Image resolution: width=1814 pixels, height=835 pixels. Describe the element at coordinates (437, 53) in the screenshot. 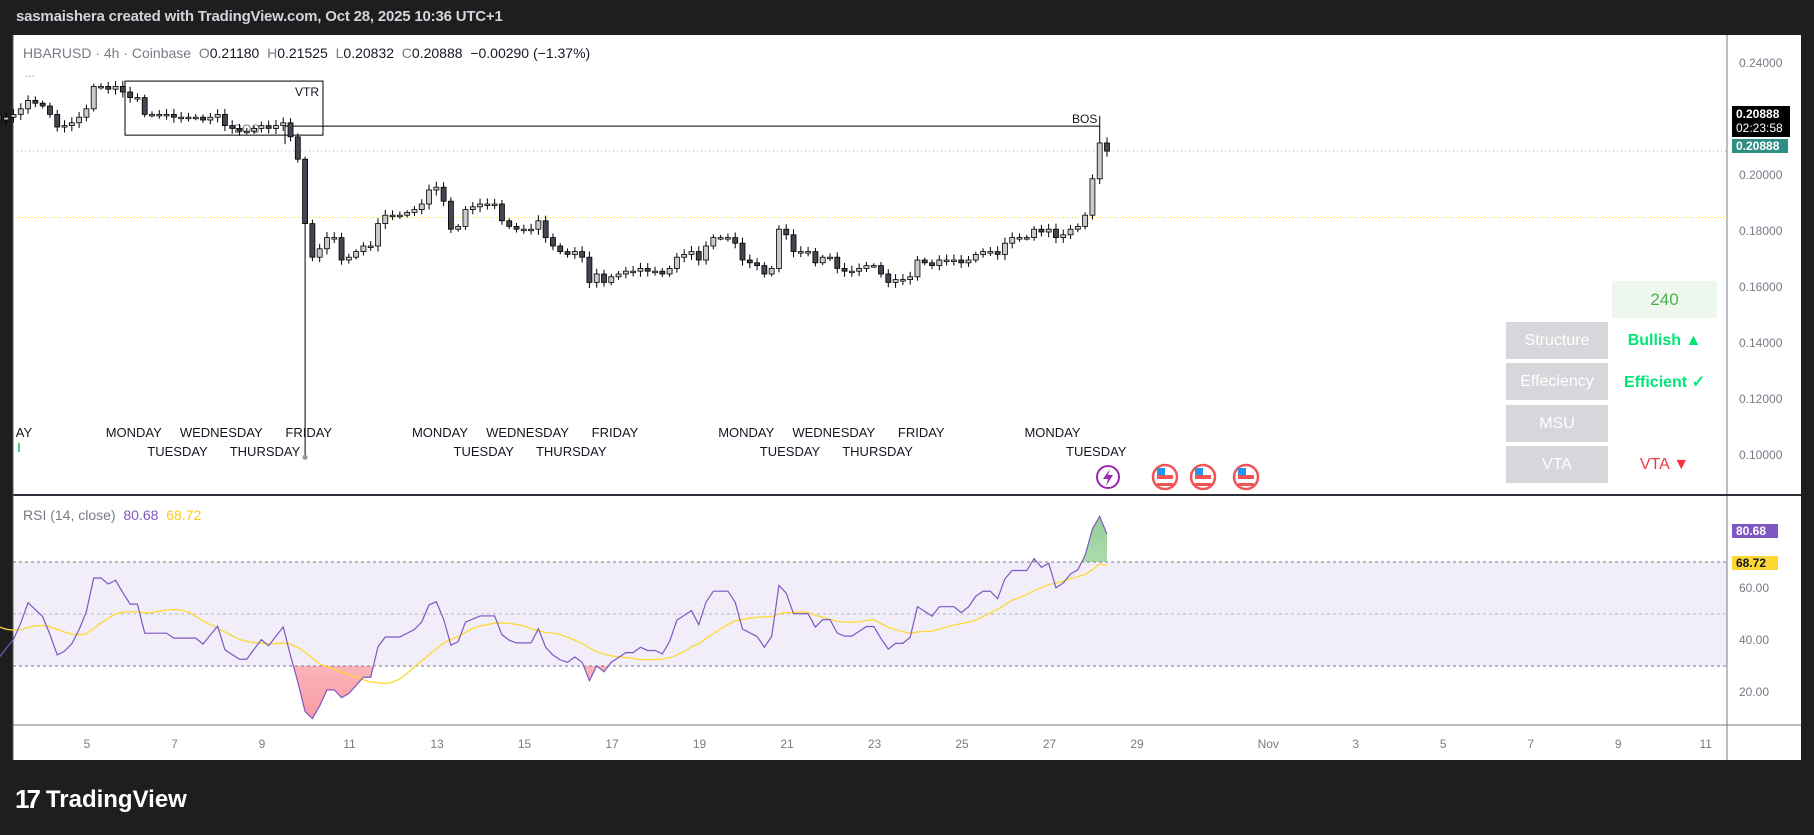

I see `close-value: 0.20888` at that location.